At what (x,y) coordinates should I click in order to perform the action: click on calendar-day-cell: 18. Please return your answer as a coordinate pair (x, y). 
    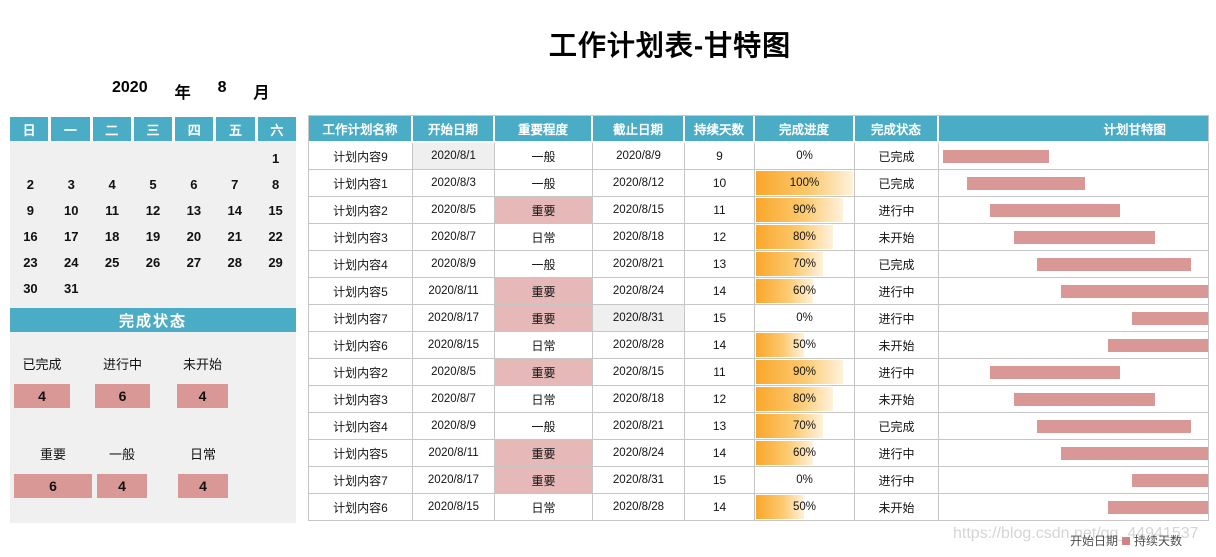
    Looking at the image, I should click on (112, 236).